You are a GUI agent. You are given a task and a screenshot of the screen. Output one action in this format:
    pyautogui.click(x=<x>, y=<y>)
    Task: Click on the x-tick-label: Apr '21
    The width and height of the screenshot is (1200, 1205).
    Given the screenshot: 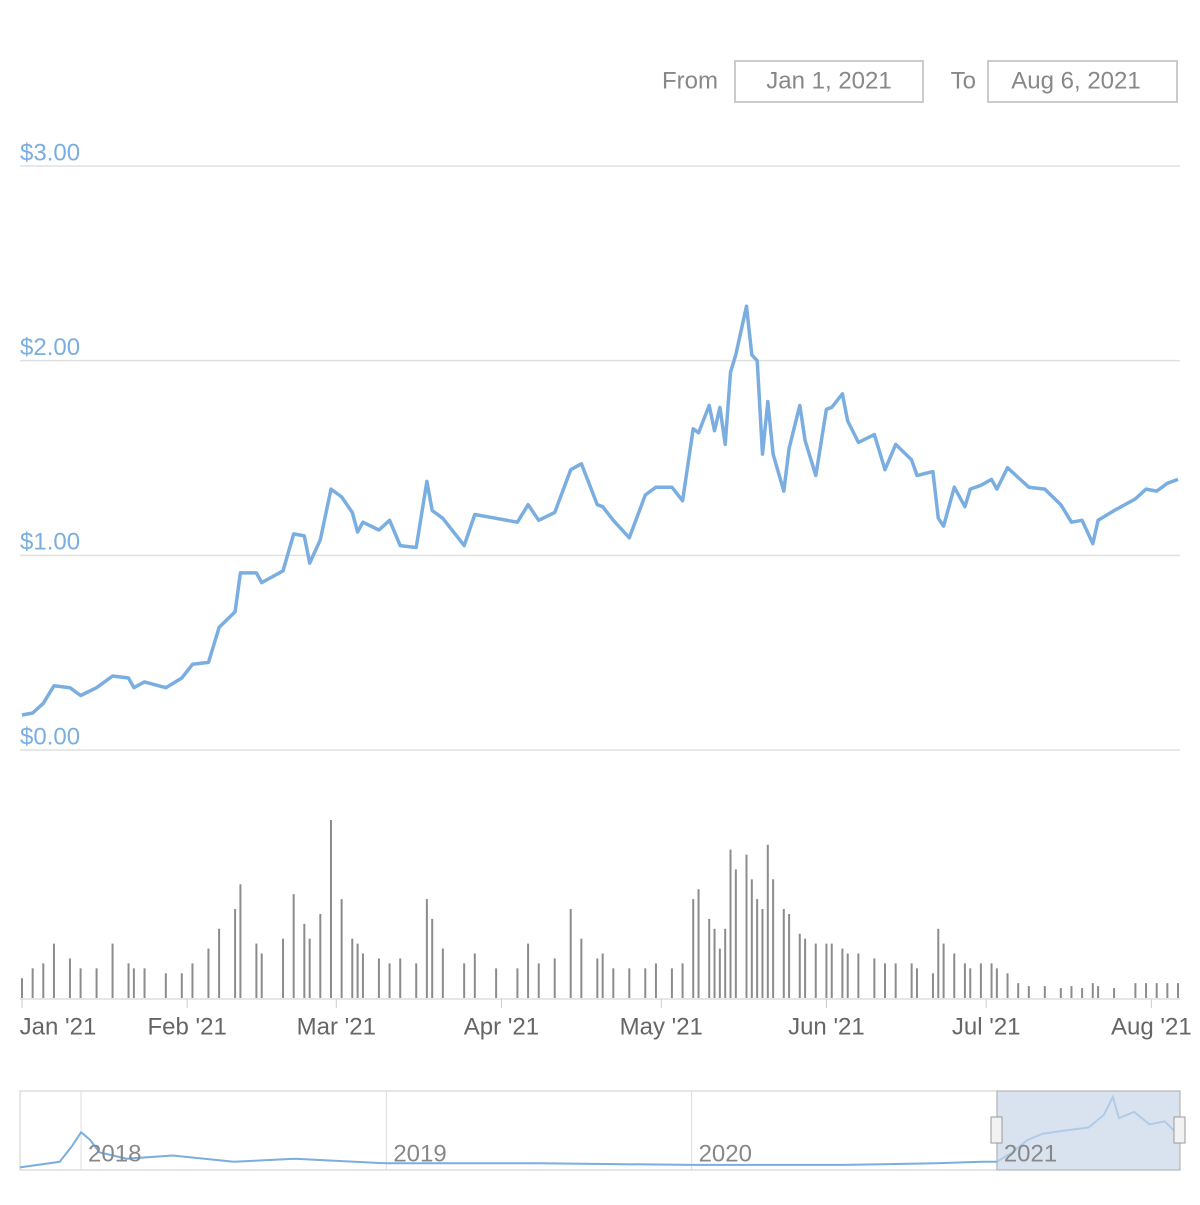 What is the action you would take?
    pyautogui.click(x=501, y=1026)
    